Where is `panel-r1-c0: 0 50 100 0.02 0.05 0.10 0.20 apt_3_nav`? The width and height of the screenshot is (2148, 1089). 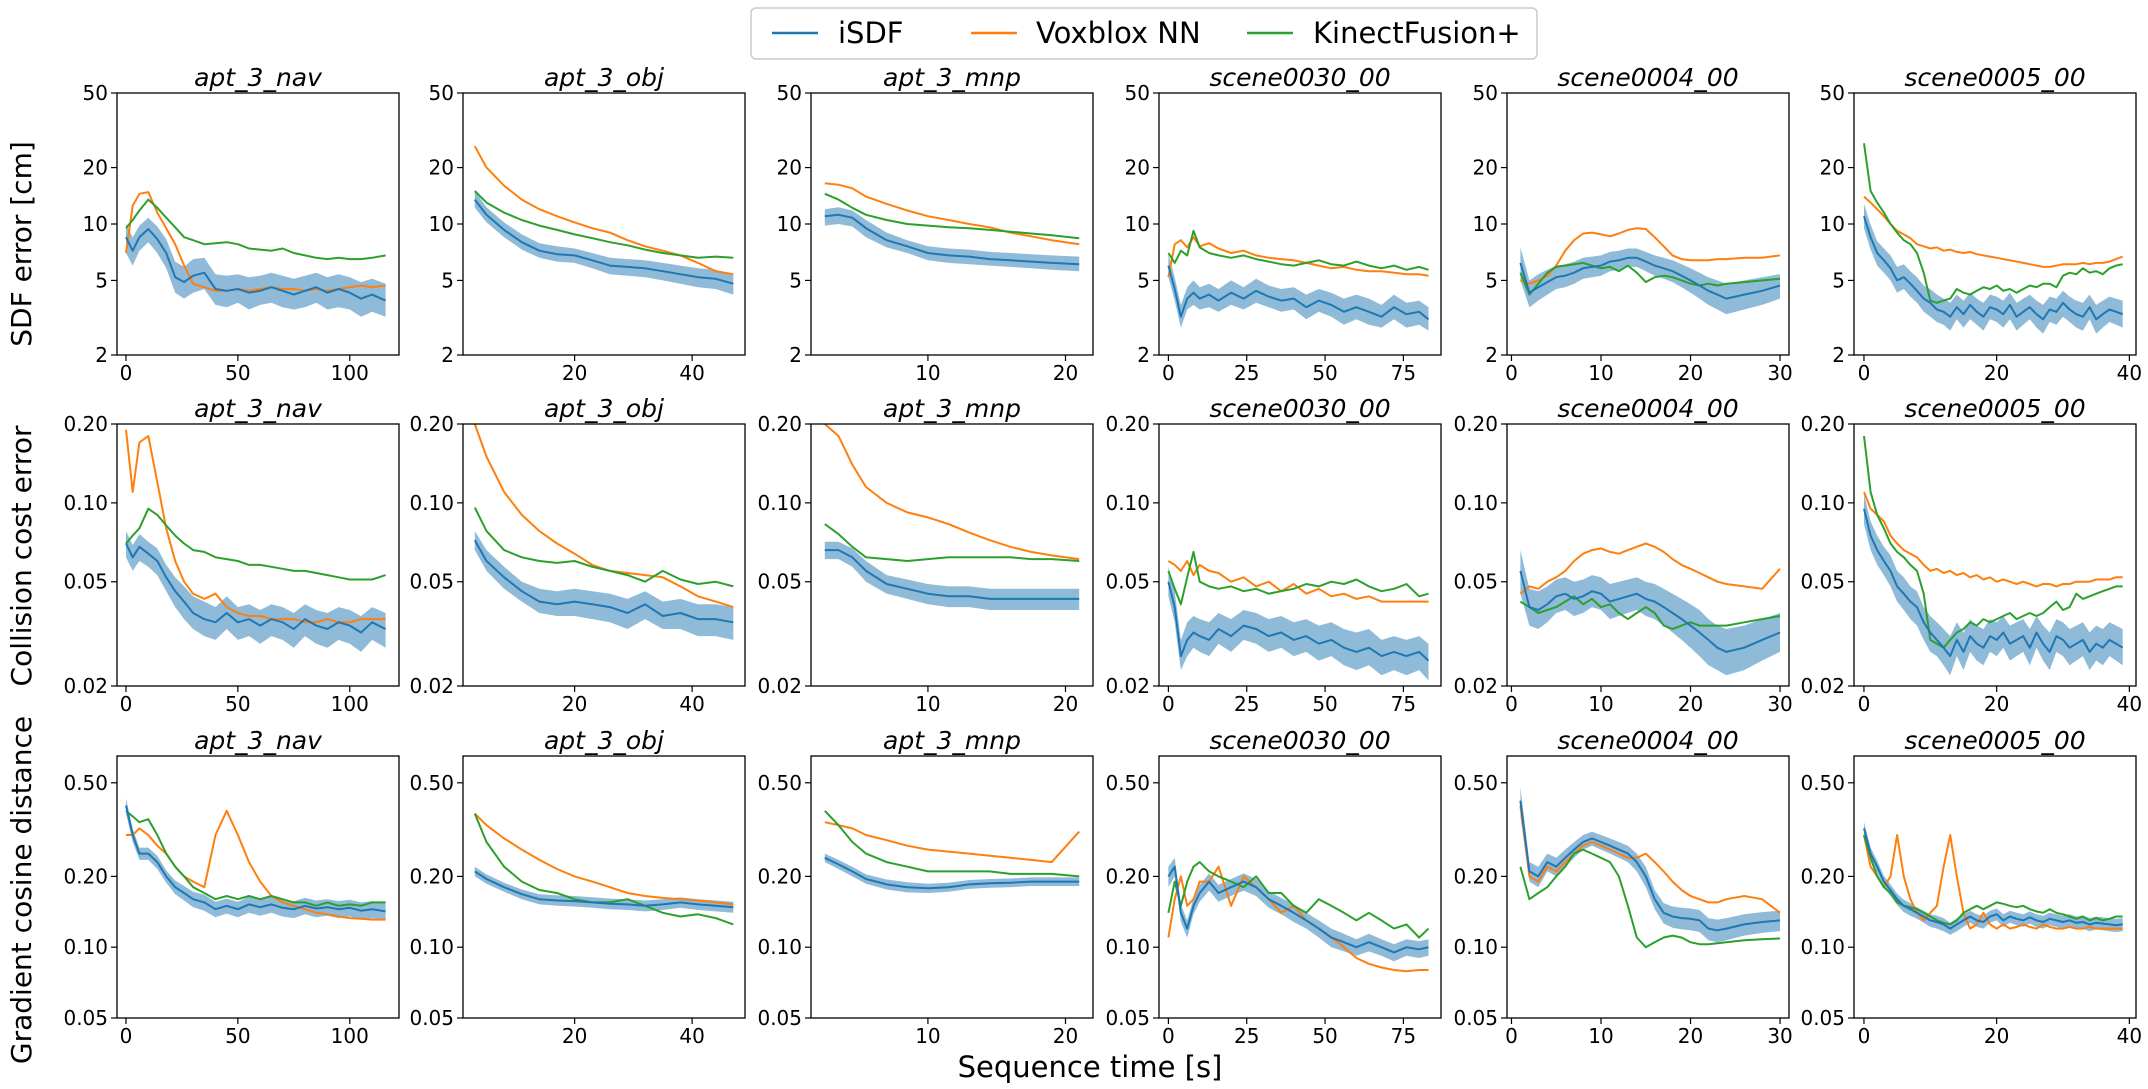
panel-r1-c0: 0 50 100 0.02 0.05 0.10 0.20 apt_3_nav is located at coordinates (231, 555).